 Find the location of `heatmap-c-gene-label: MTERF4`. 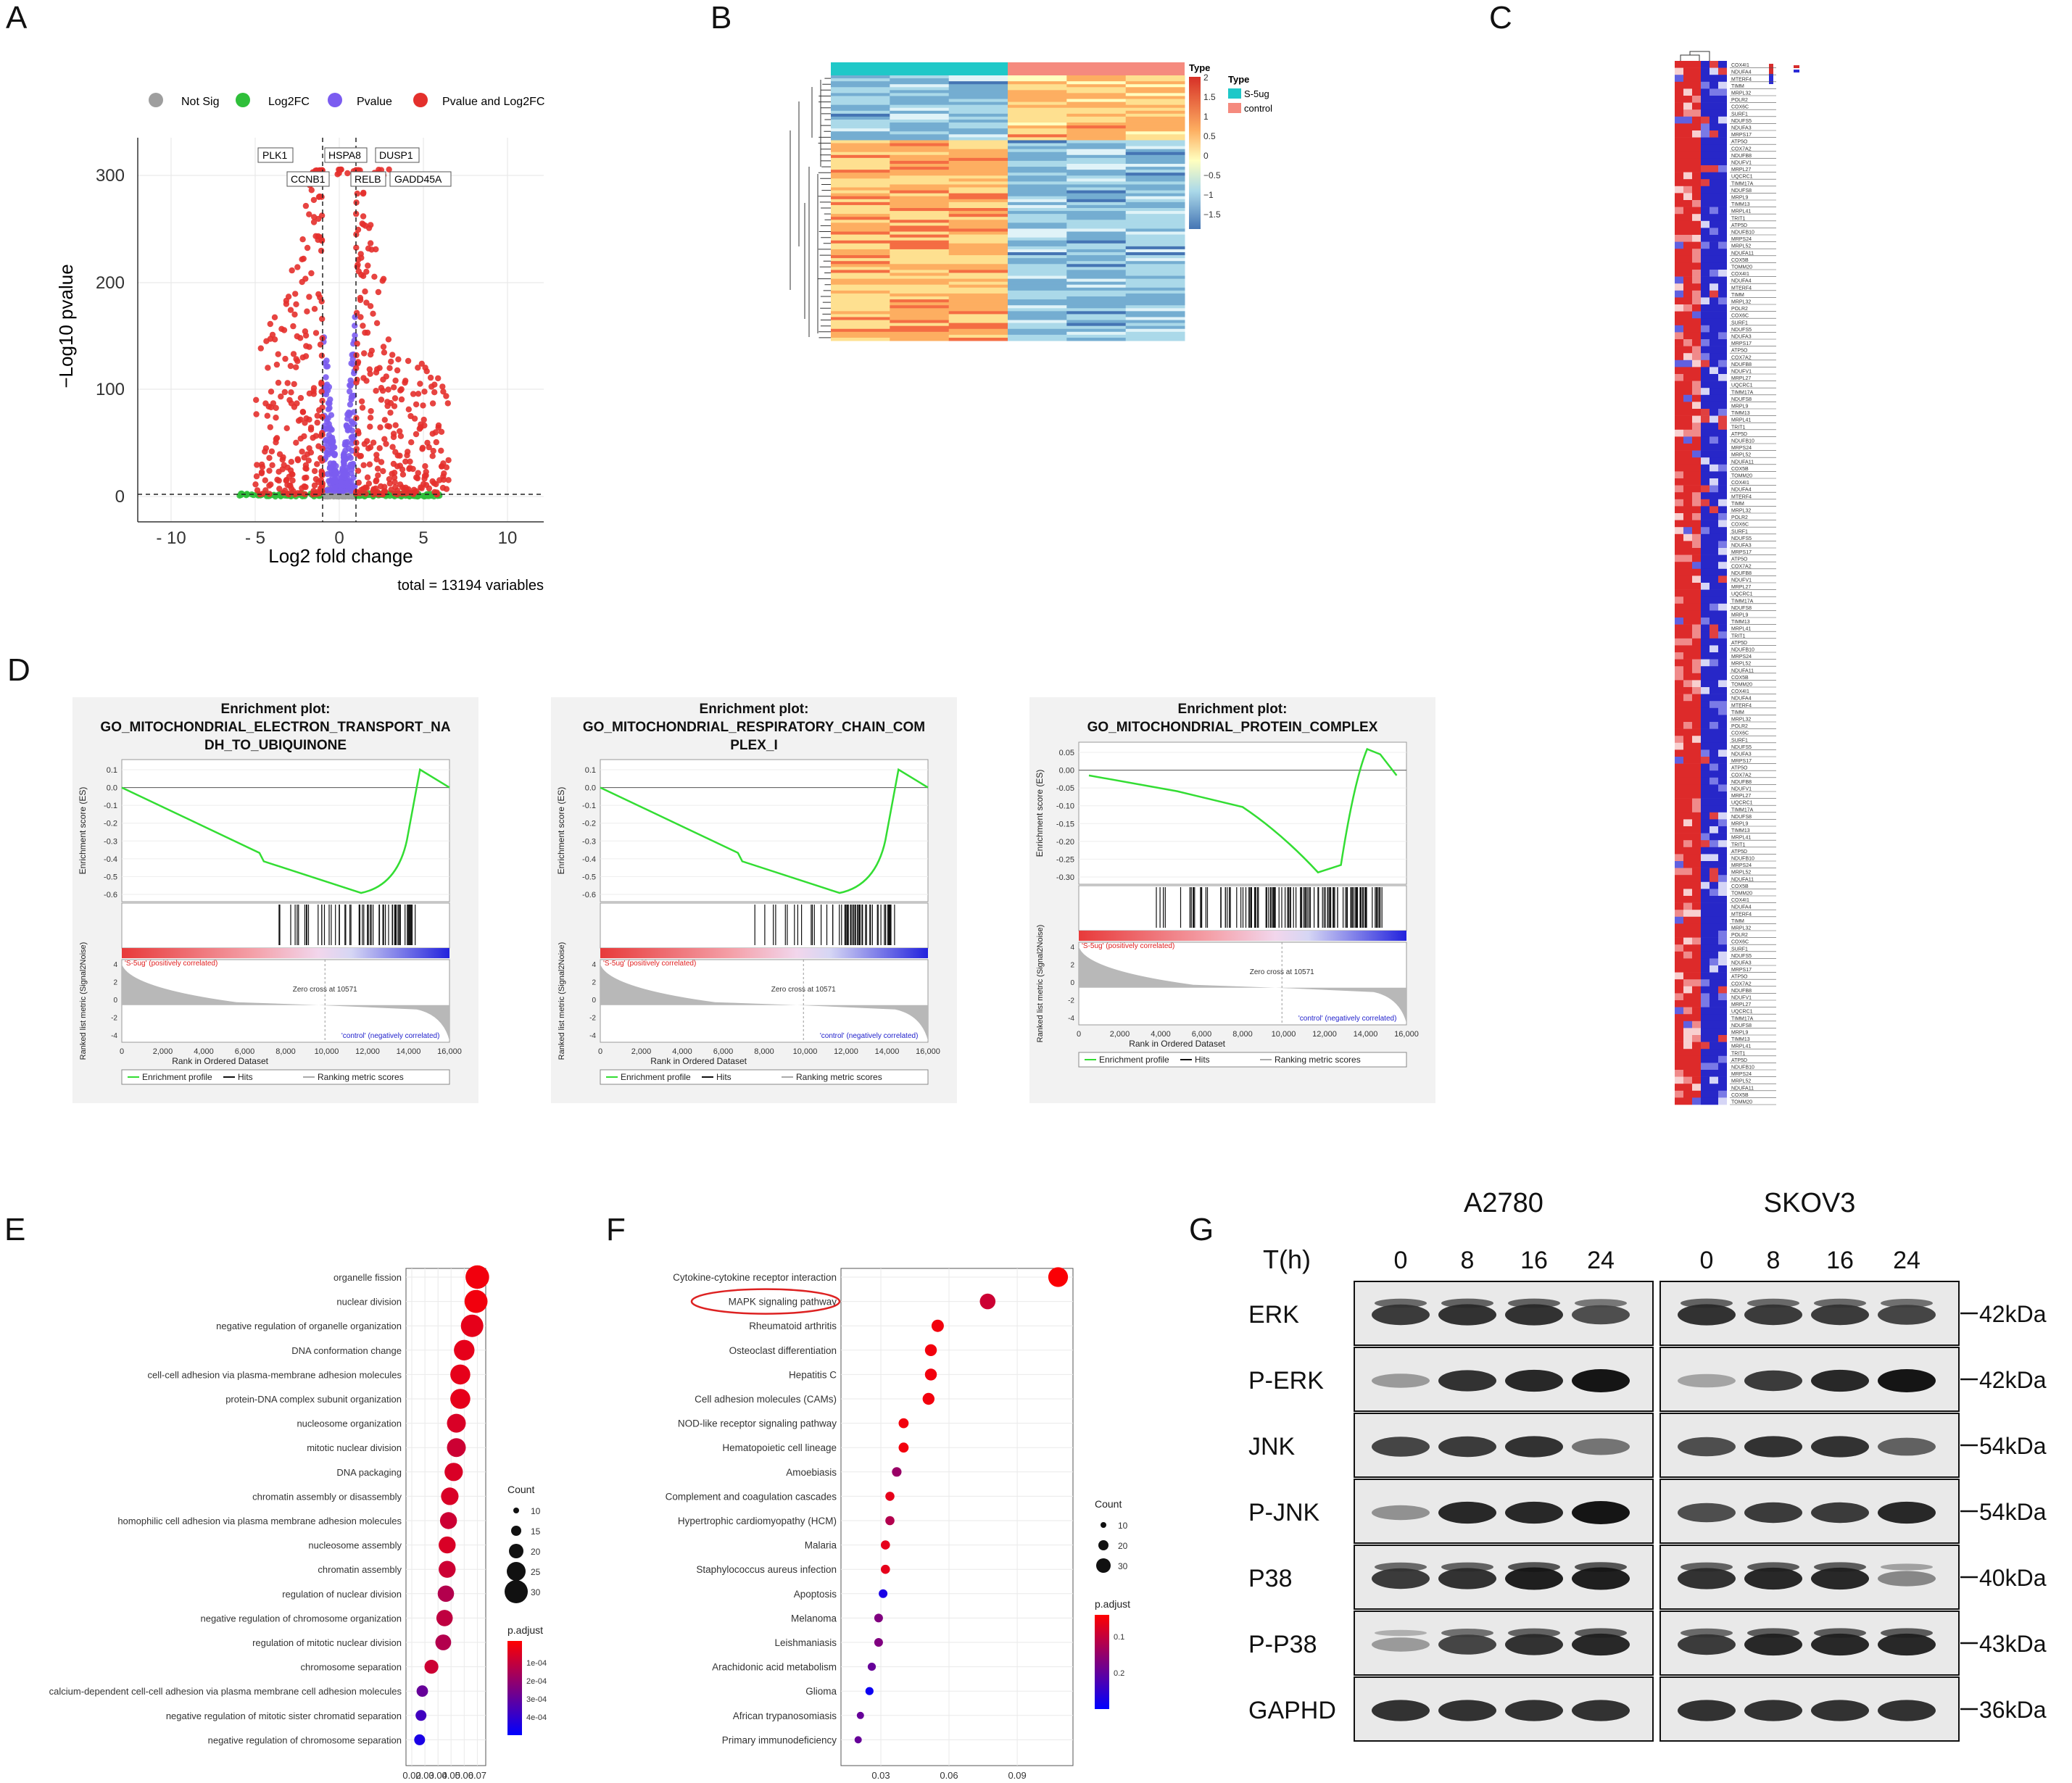

heatmap-c-gene-label: MTERF4 is located at coordinates (1741, 914).